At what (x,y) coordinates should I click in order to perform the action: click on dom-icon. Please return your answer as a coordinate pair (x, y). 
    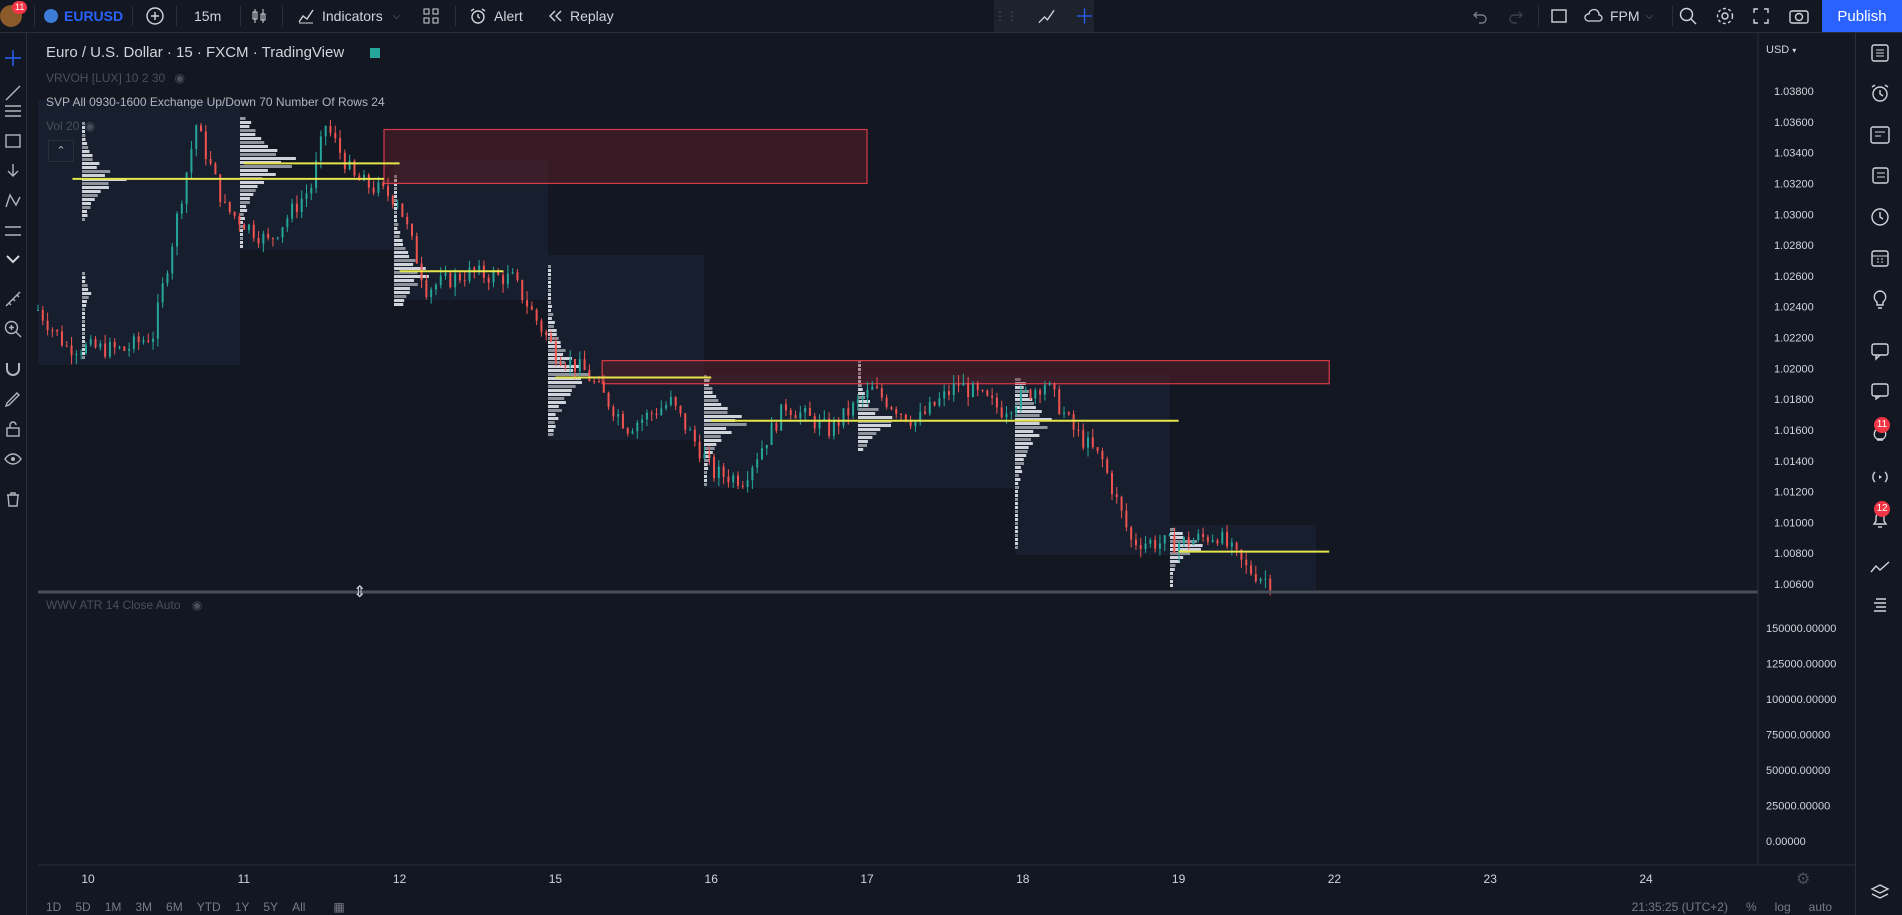
    Looking at the image, I should click on (1880, 605).